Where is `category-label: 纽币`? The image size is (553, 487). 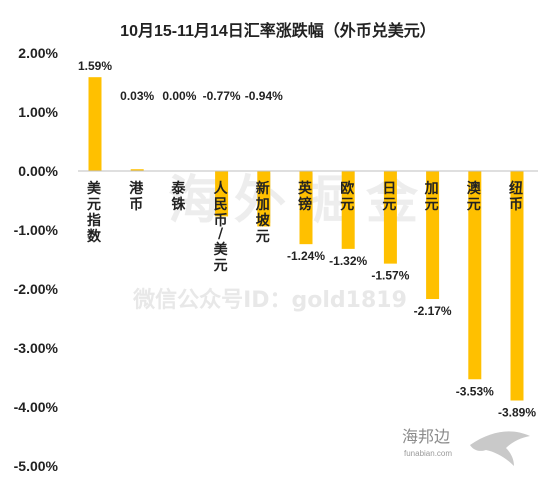 category-label: 纽币 is located at coordinates (516, 196).